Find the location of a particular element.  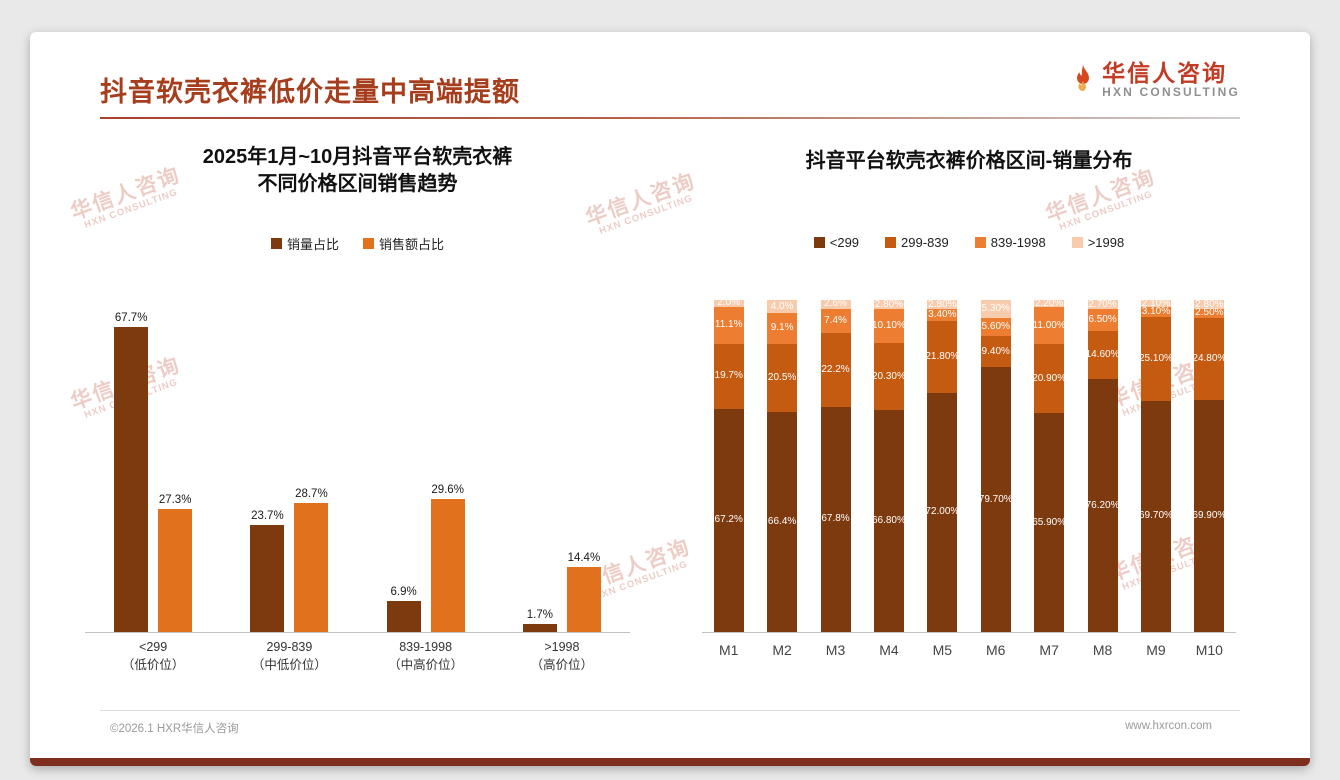

bar-group: 67.7% 27.3% is located at coordinates (153, 466).